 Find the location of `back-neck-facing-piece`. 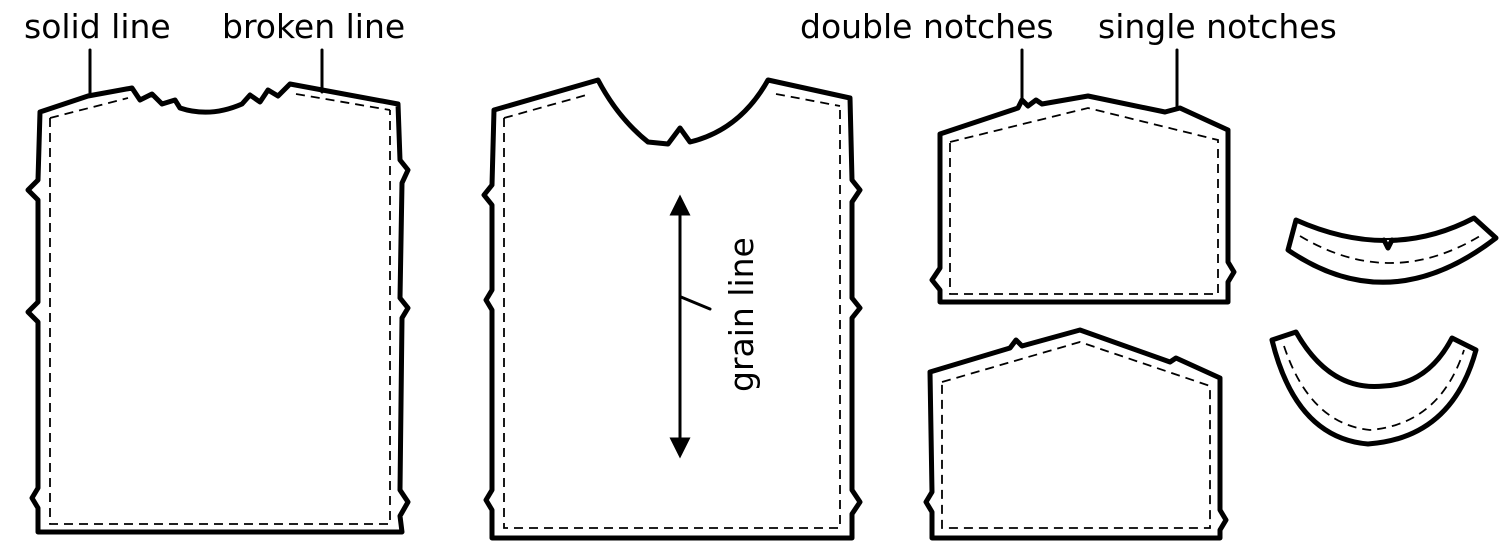

back-neck-facing-piece is located at coordinates (1392, 250).